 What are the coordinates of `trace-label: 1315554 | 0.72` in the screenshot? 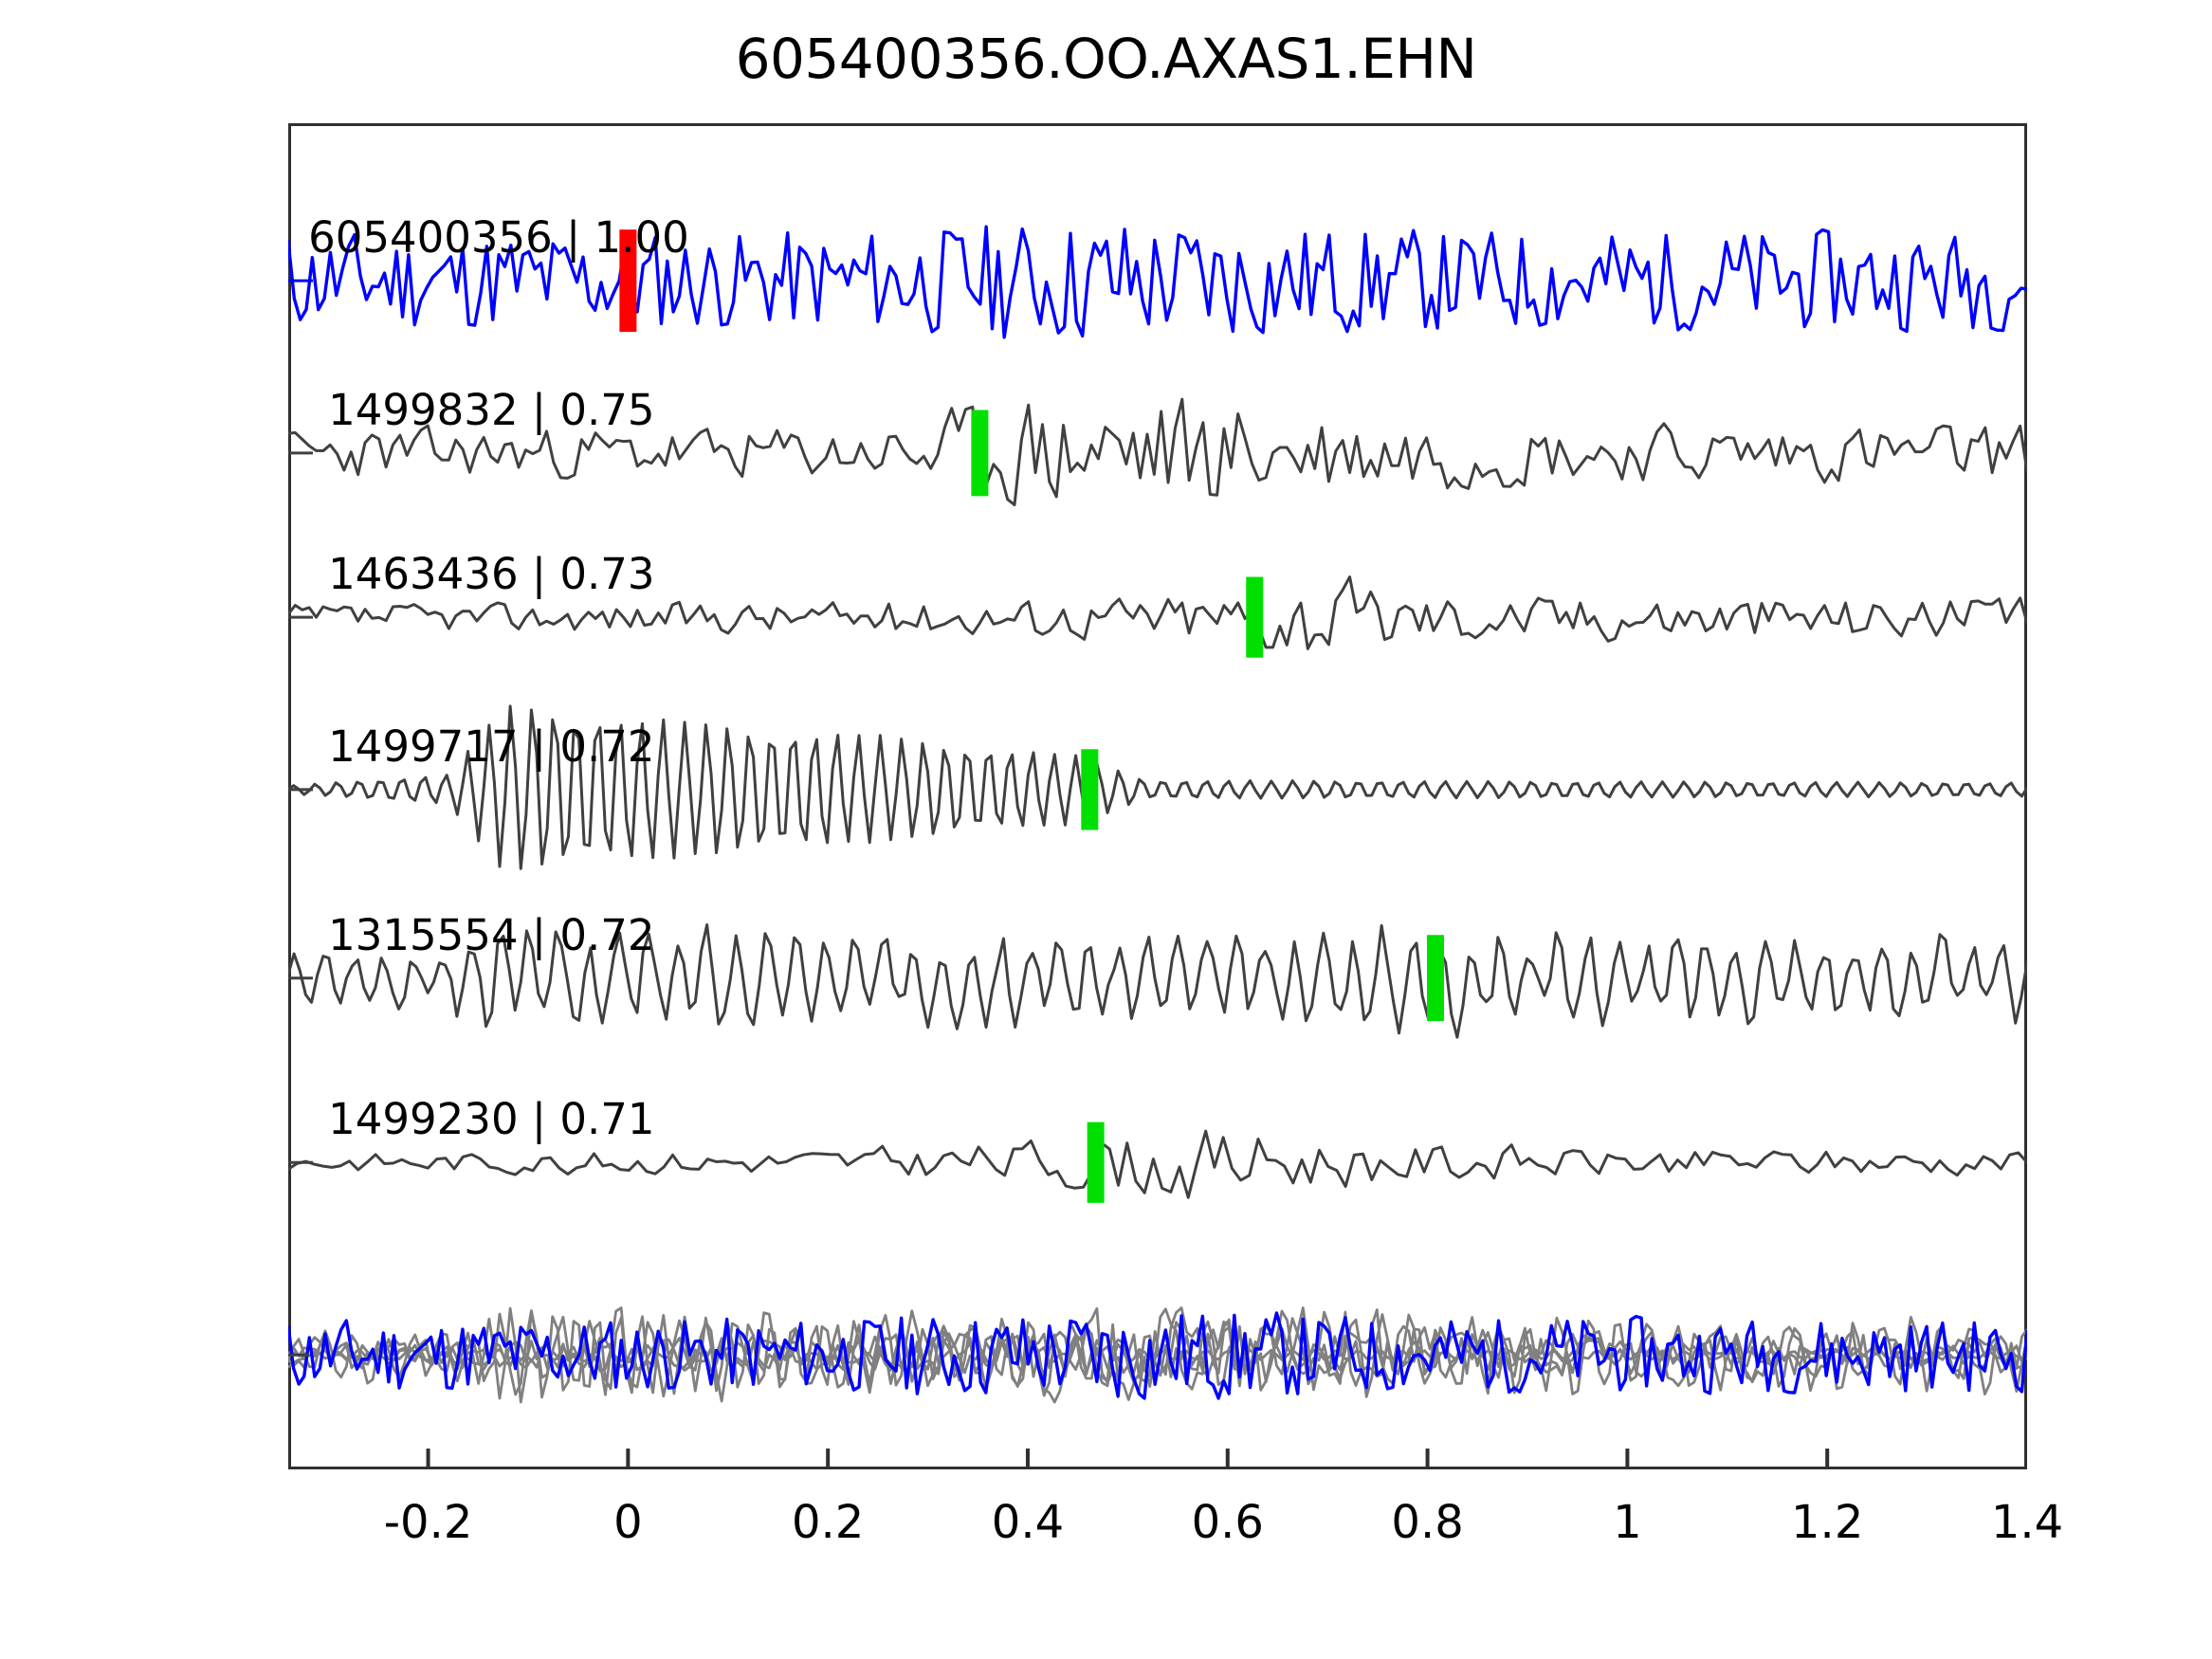 It's located at (491, 934).